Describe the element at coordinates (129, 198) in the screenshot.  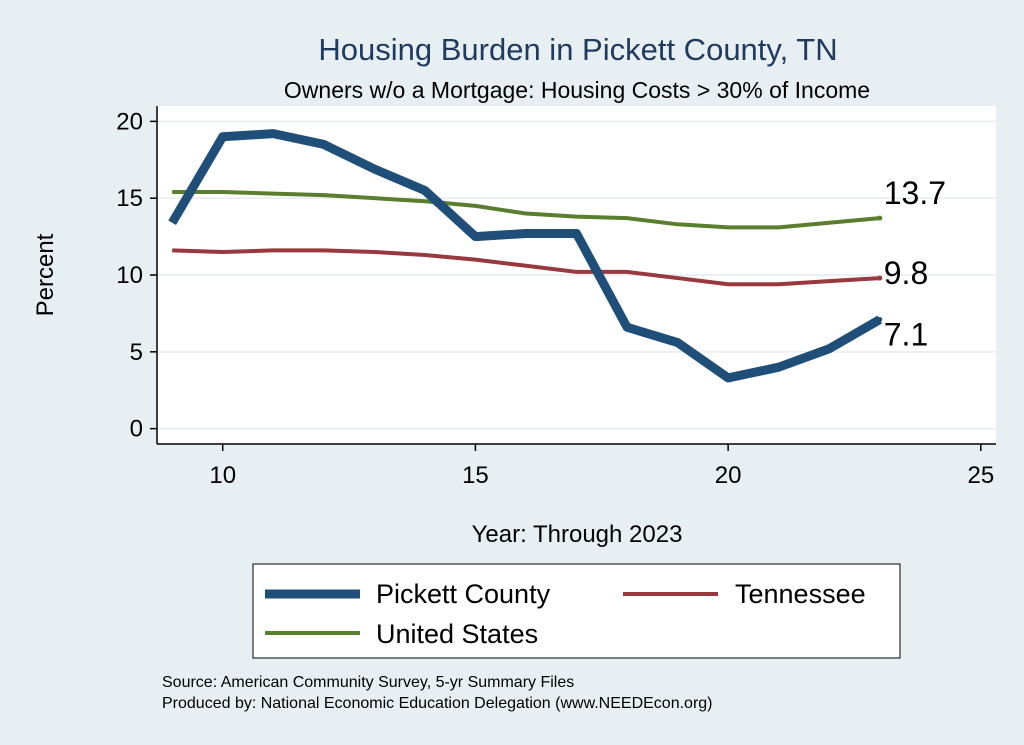
I see `y-tick-label-15: 15` at that location.